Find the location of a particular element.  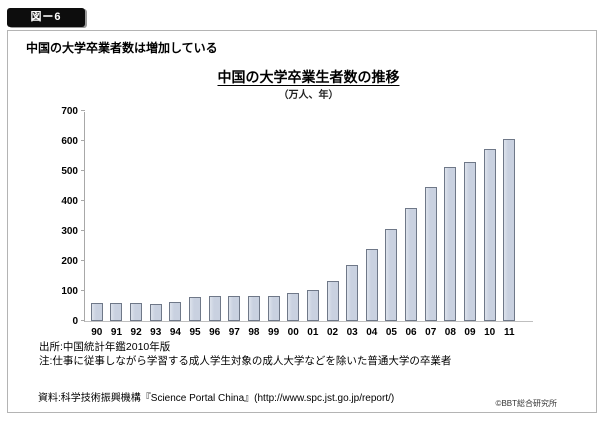

x-tick-label-01: 01 is located at coordinates (313, 332).